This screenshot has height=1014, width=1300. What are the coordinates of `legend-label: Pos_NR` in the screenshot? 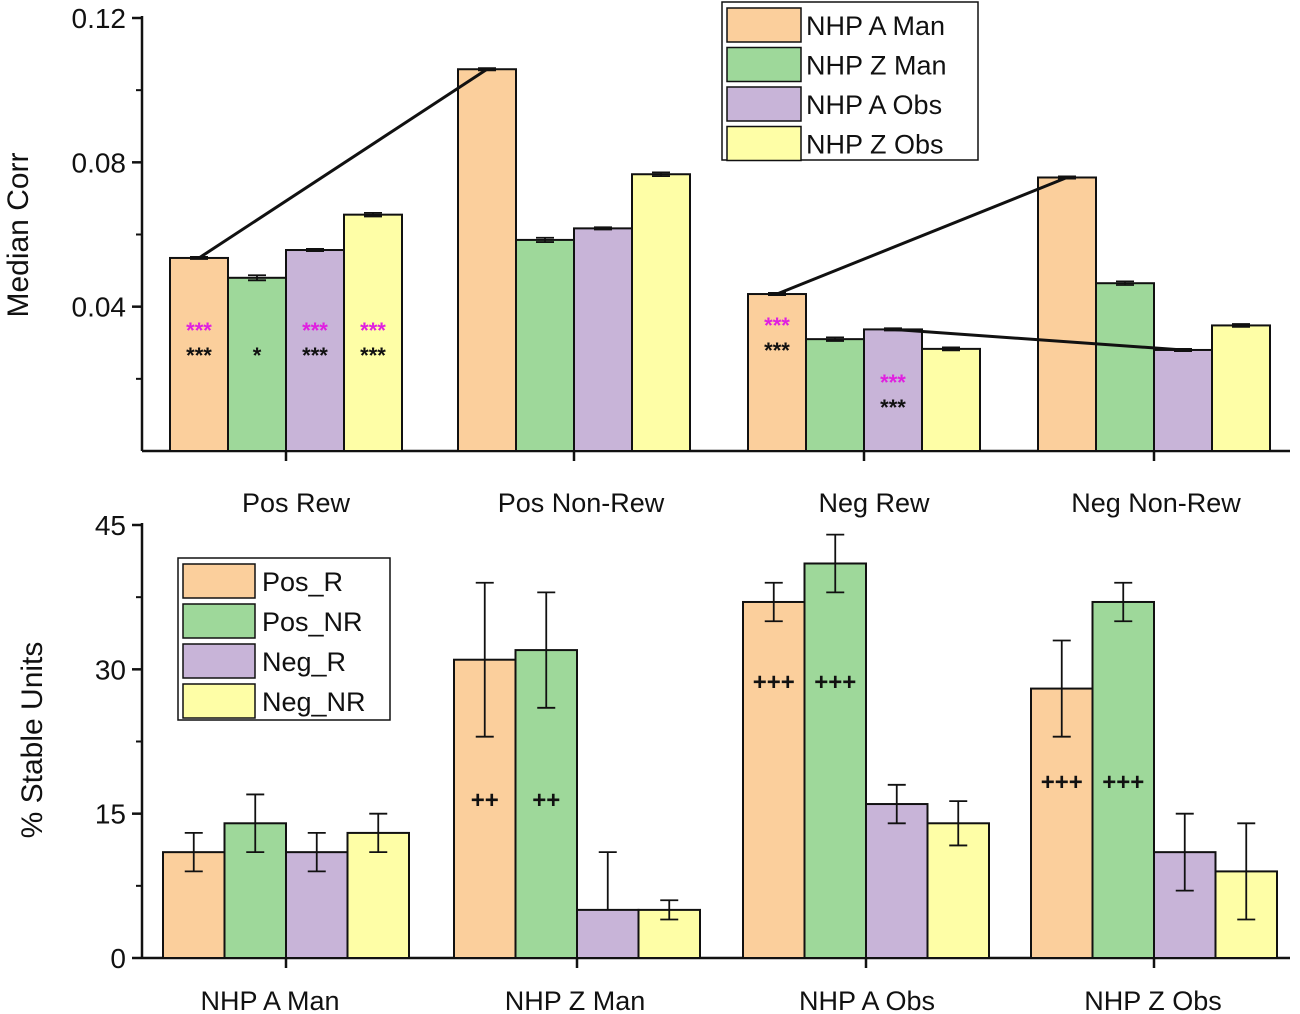 It's located at (312, 622).